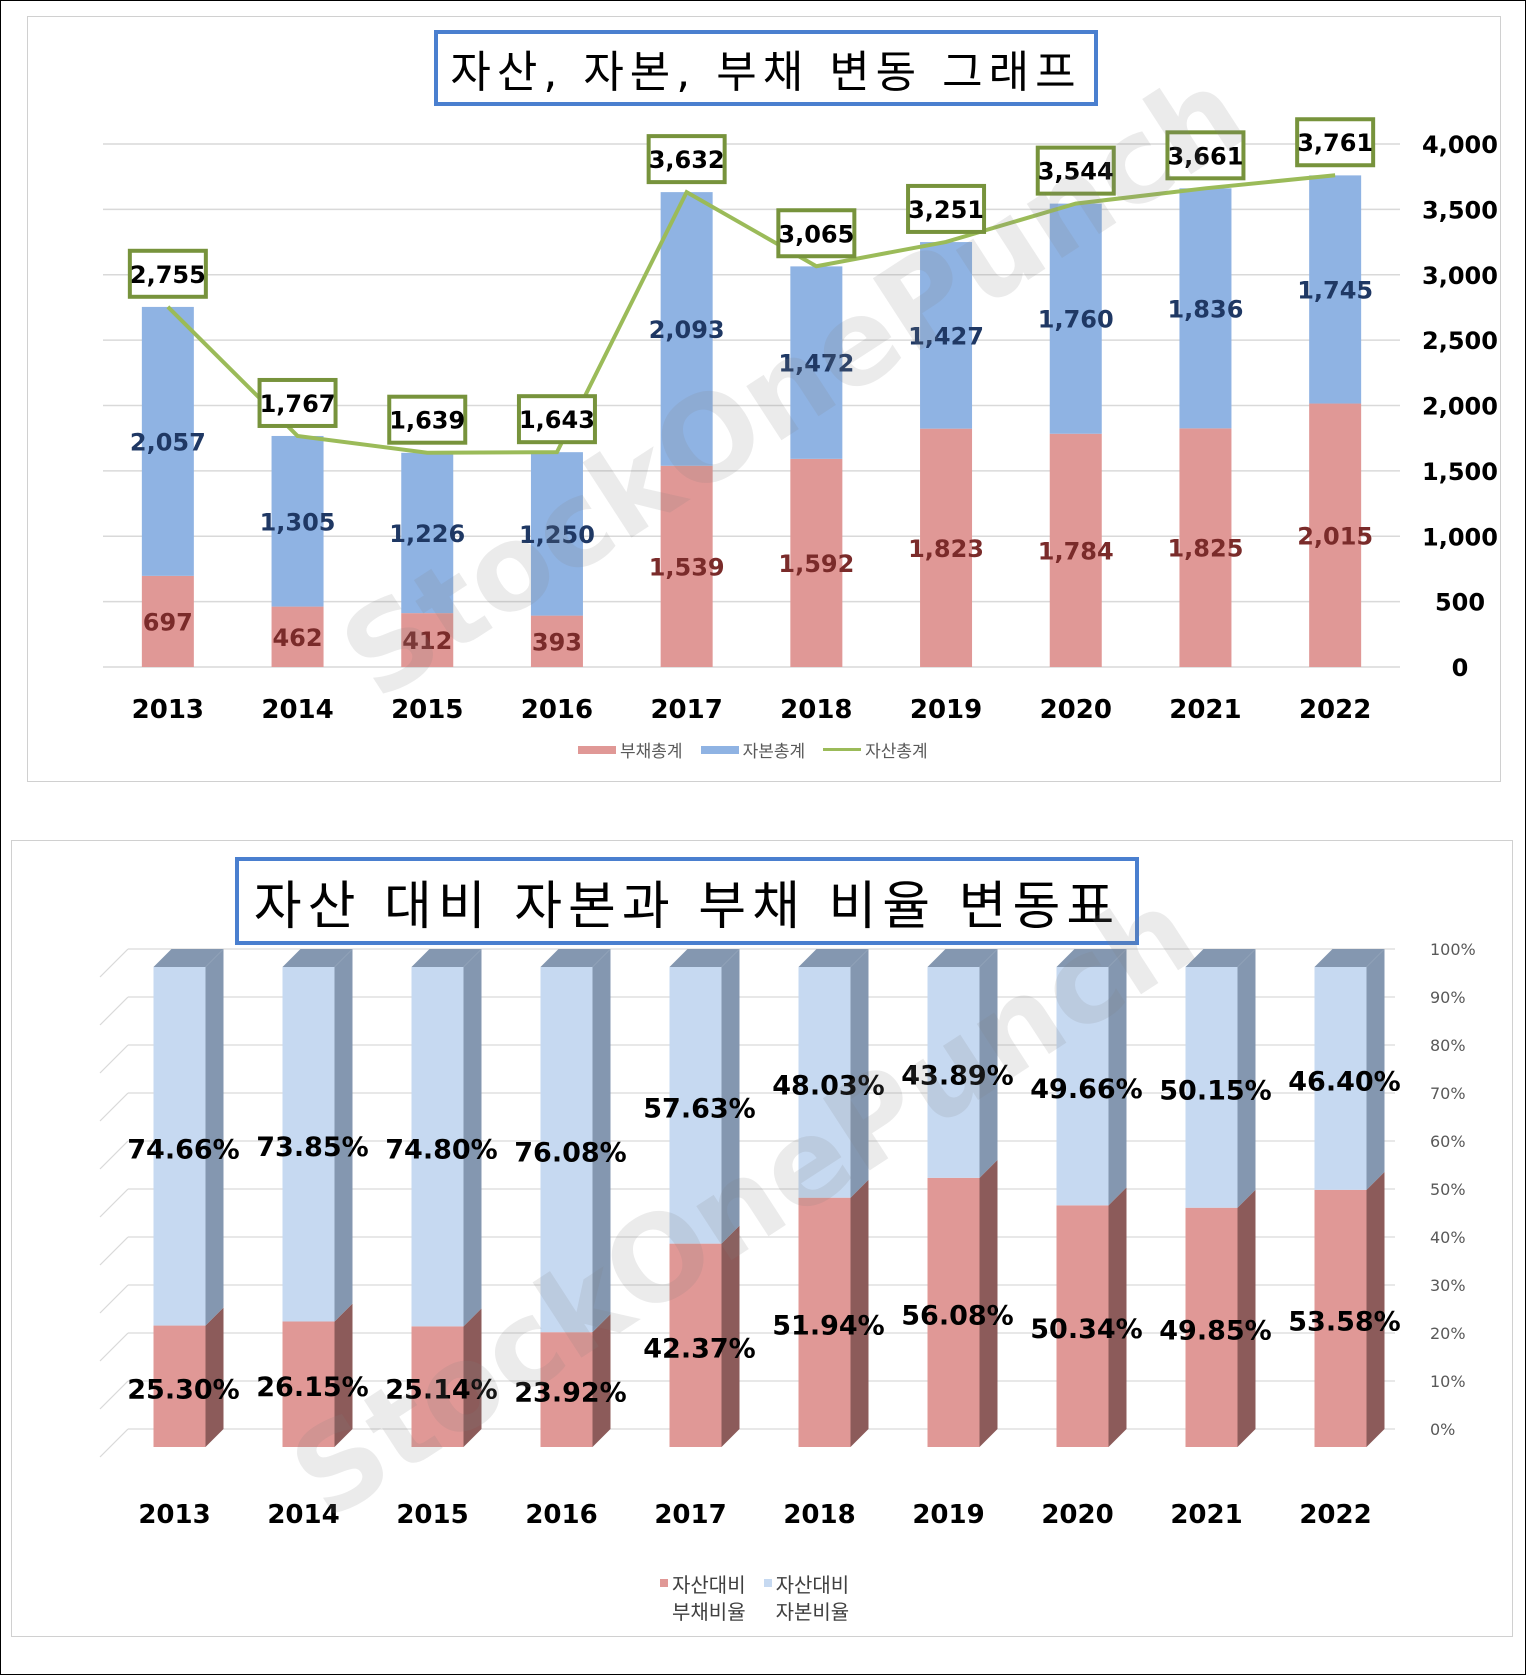  Describe the element at coordinates (1086, 1329) in the screenshot. I see `chart2-label-debt: 50.34%` at that location.